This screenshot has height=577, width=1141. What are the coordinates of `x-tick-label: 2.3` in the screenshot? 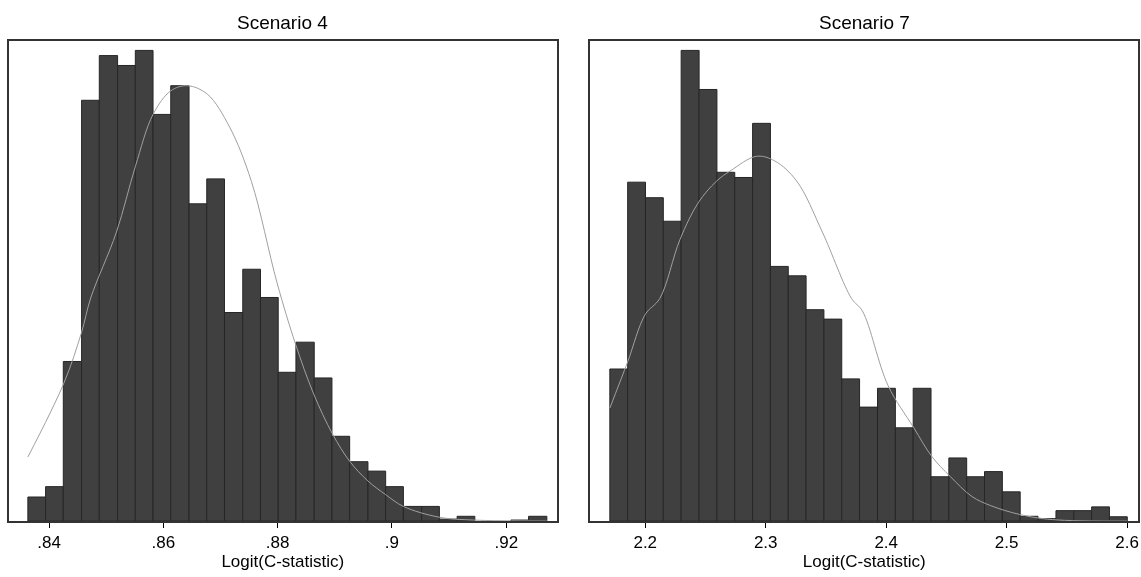 It's located at (765, 543).